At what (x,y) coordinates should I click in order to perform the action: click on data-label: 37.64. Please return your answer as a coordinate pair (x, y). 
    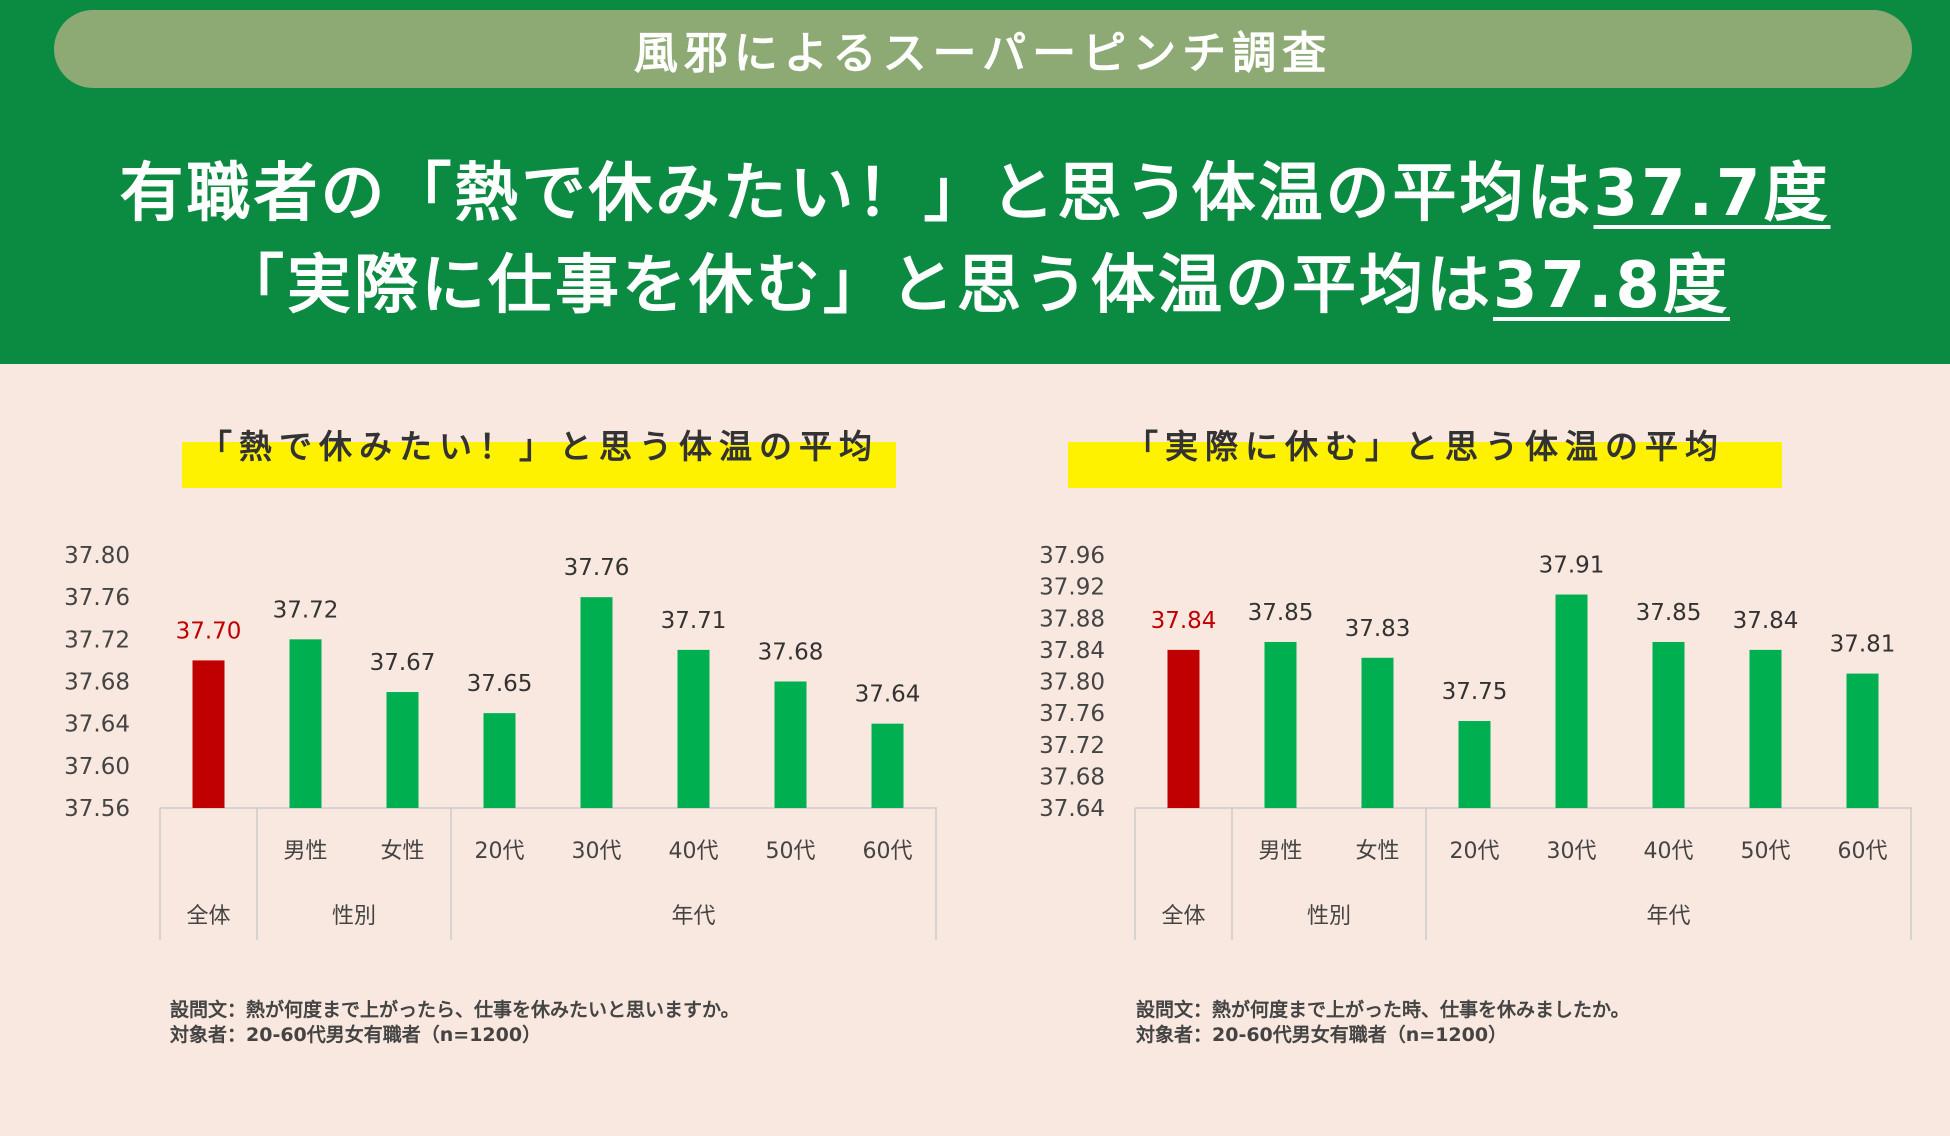
    Looking at the image, I should click on (888, 695).